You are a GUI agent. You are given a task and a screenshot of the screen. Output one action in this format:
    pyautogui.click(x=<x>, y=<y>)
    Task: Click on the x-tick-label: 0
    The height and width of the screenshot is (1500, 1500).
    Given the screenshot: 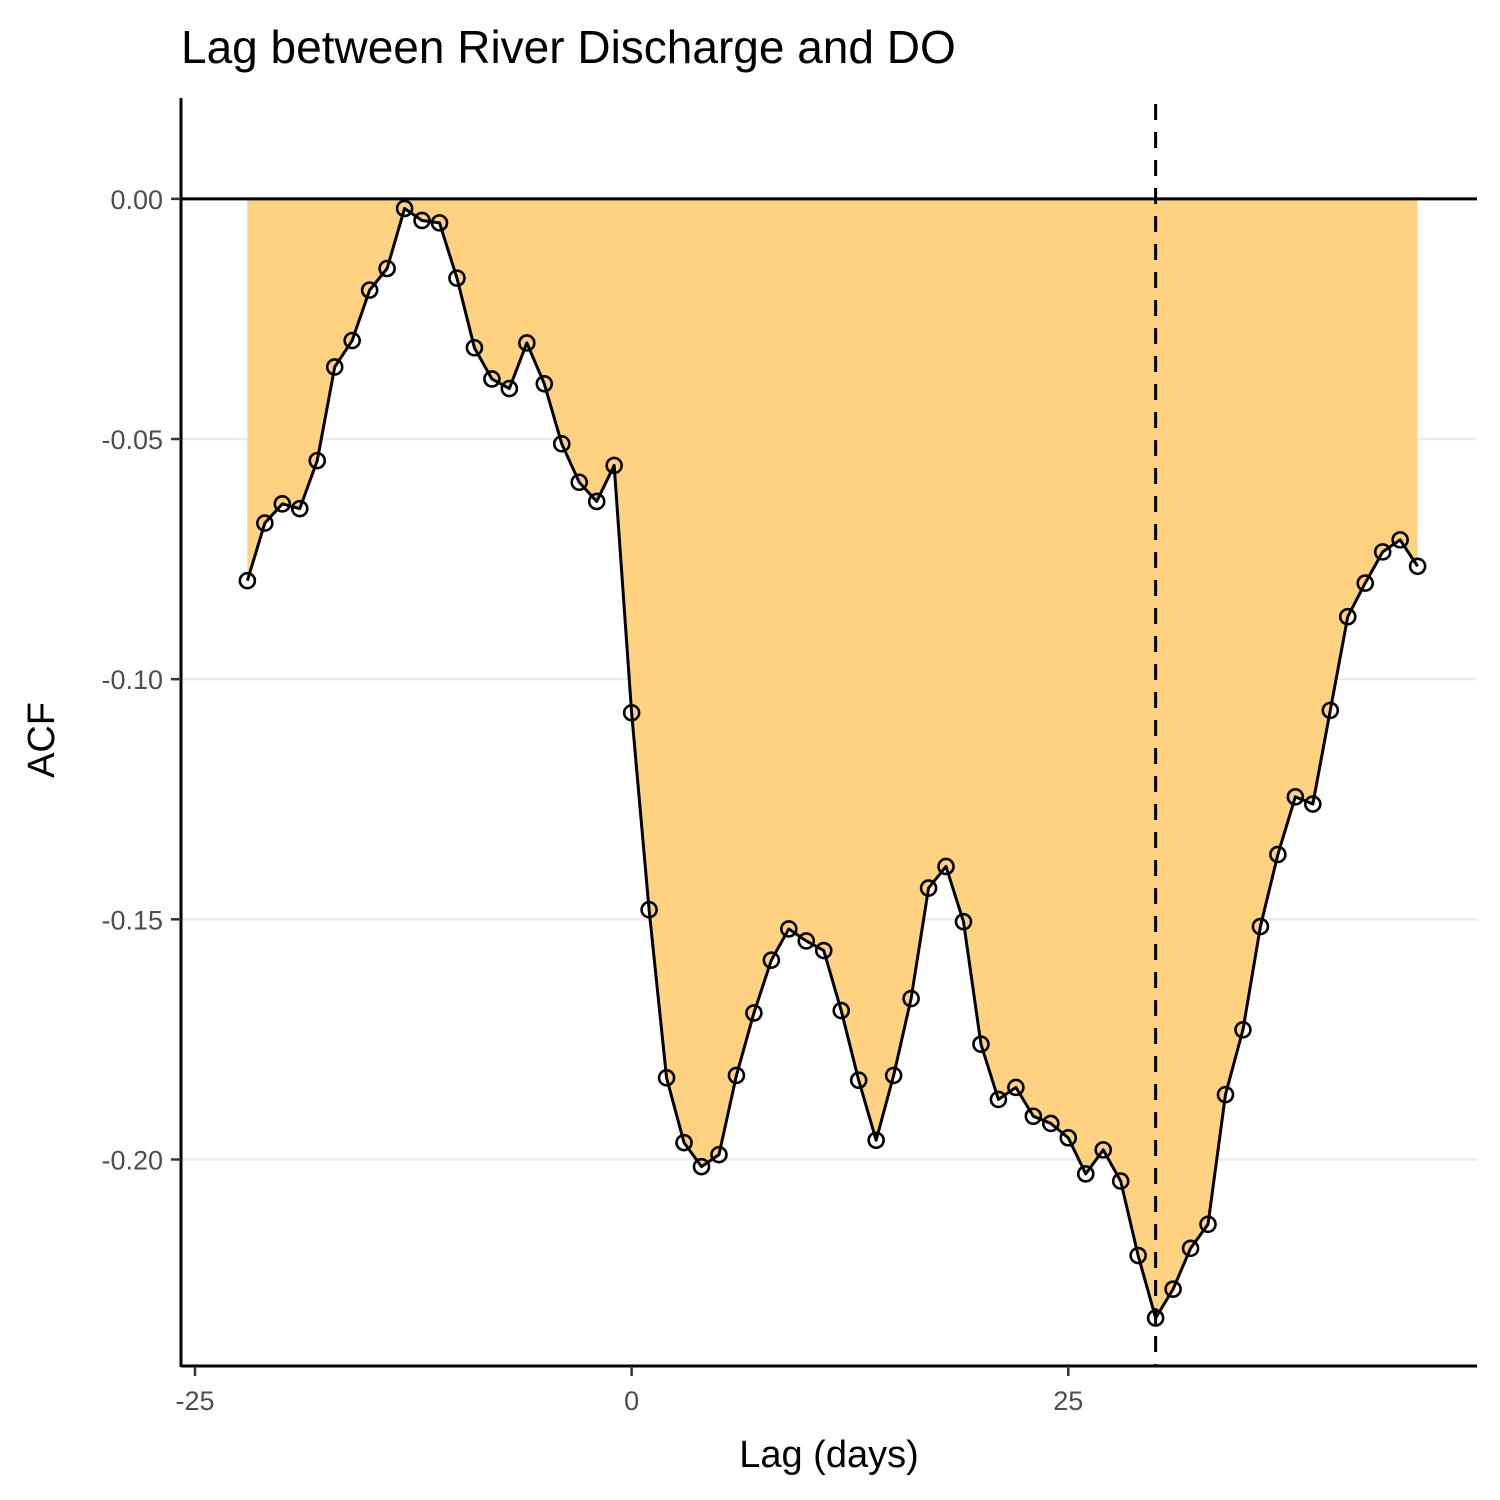 What is the action you would take?
    pyautogui.click(x=631, y=1401)
    